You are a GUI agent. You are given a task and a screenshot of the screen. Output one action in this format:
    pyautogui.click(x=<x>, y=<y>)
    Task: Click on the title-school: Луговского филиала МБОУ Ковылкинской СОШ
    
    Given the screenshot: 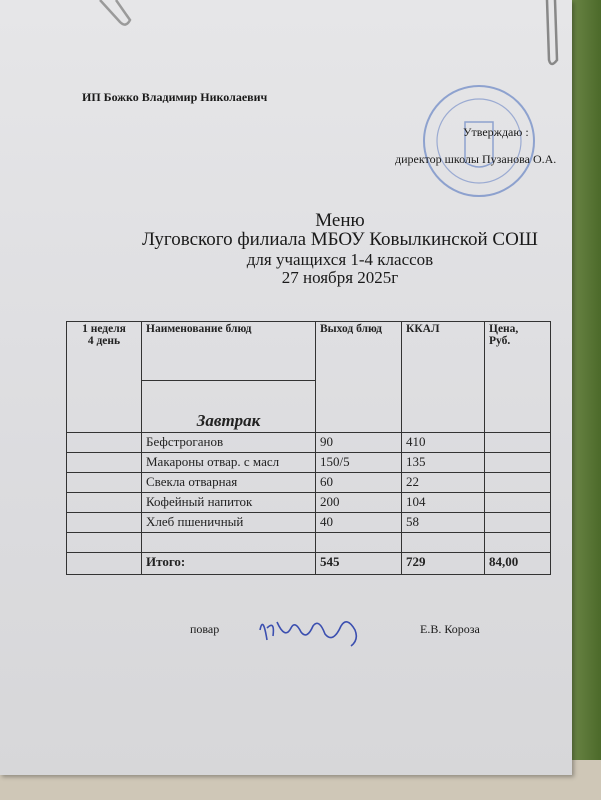 What is the action you would take?
    pyautogui.click(x=340, y=239)
    